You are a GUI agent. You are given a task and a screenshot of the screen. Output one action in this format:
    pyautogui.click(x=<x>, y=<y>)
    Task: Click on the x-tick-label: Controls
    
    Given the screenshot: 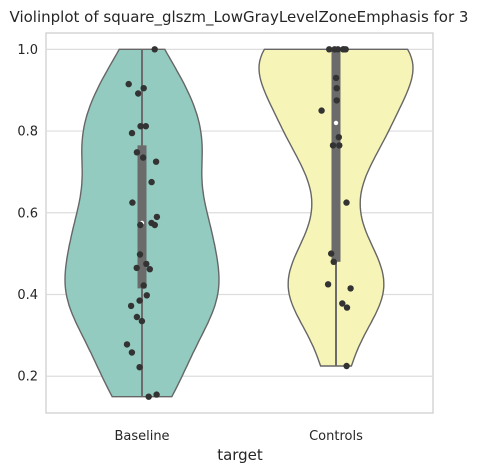 What is the action you would take?
    pyautogui.click(x=336, y=436)
    